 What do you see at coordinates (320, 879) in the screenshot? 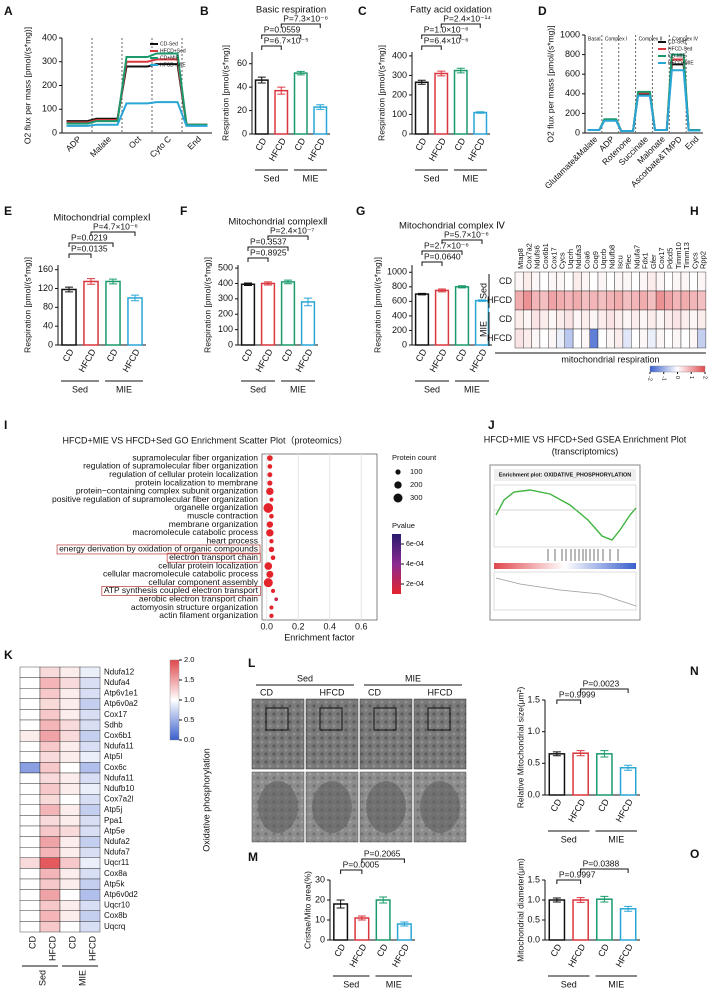
I see `y-tick-label: 30` at bounding box center [320, 879].